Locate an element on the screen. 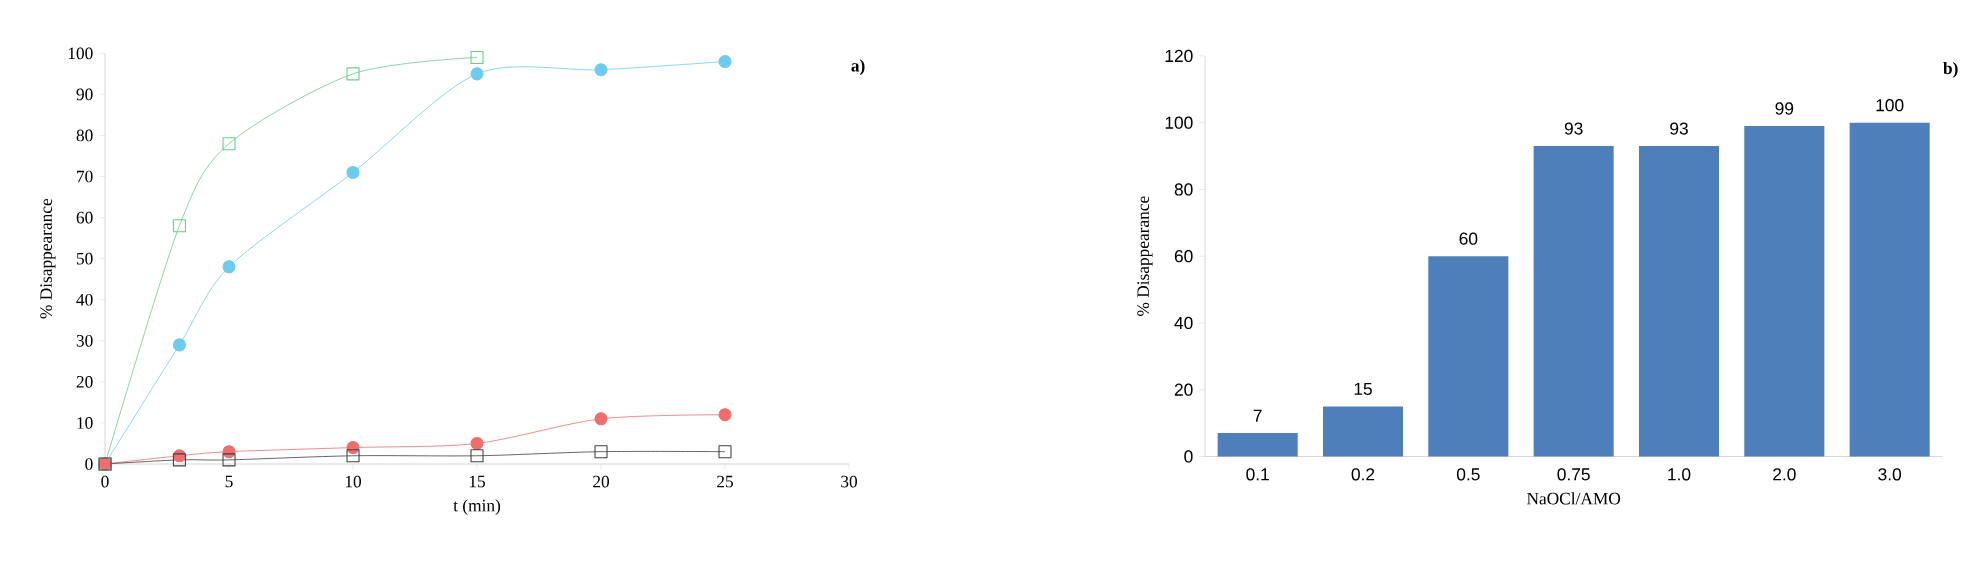 This screenshot has height=567, width=1978. x-tick-label: 1.0 is located at coordinates (1679, 474).